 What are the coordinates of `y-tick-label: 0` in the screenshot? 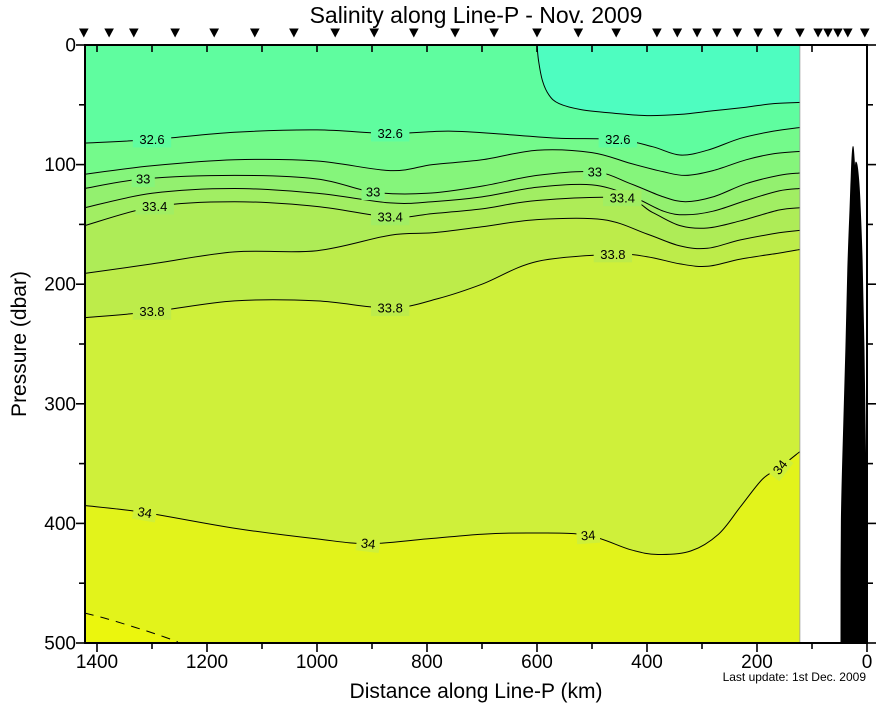 It's located at (70, 46).